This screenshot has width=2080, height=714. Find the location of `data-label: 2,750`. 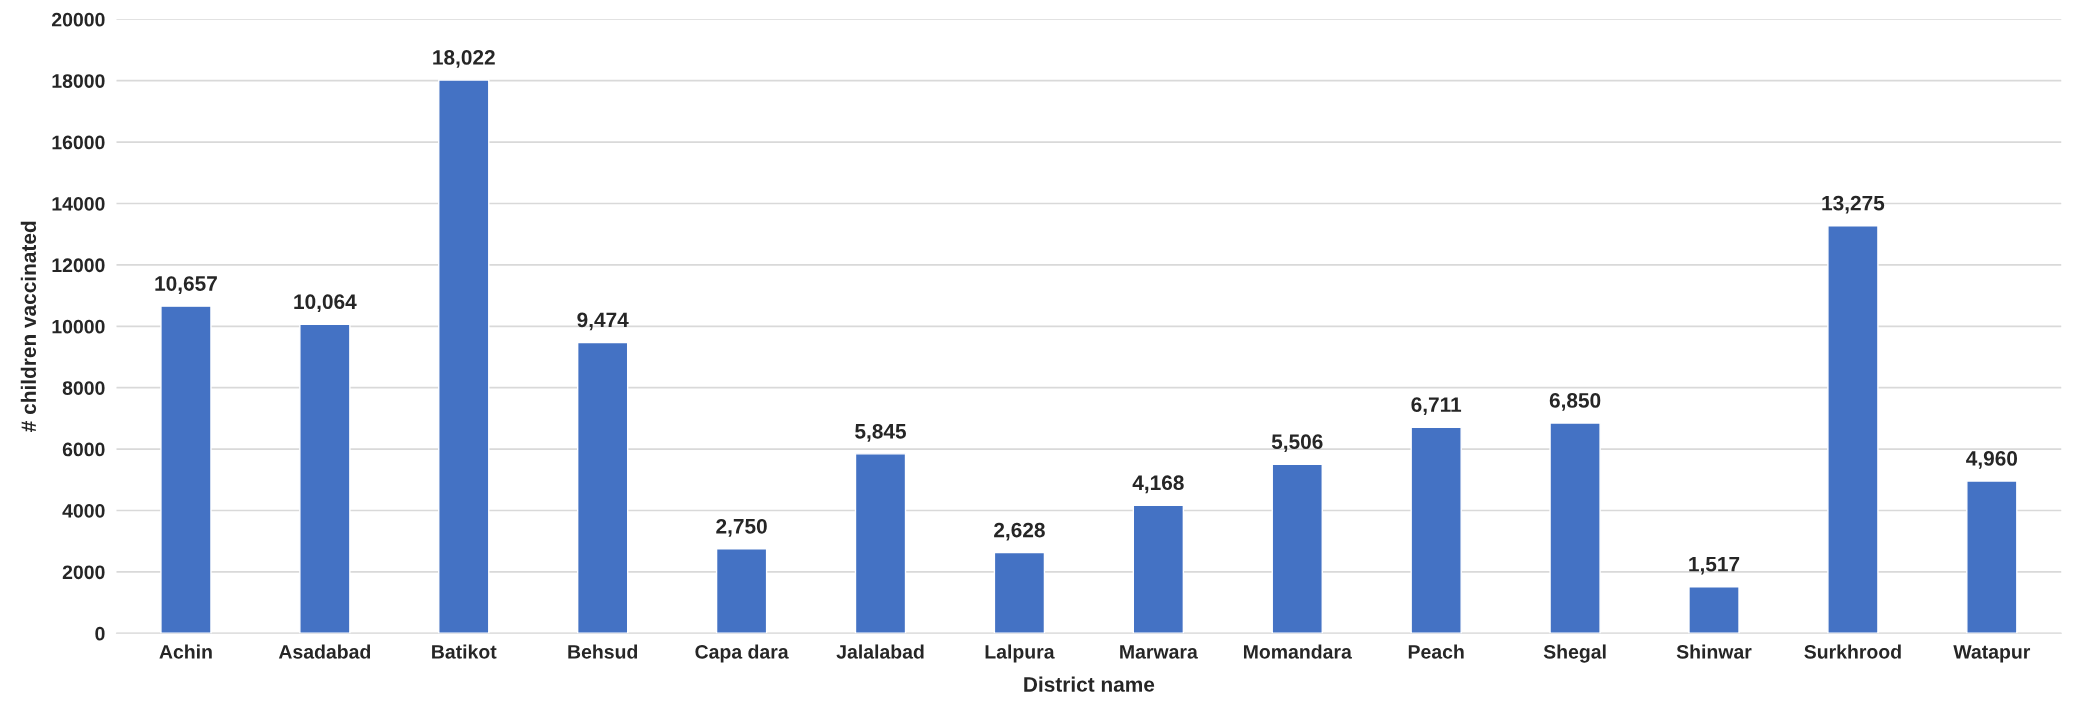

data-label: 2,750 is located at coordinates (741, 527).